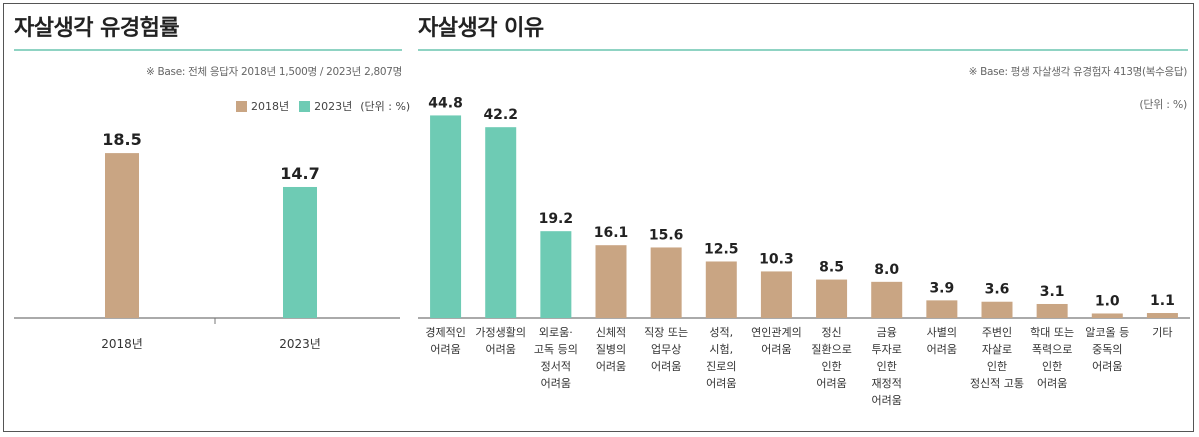  Describe the element at coordinates (997, 349) in the screenshot. I see `right-category-label-10-1: 자살로` at that location.